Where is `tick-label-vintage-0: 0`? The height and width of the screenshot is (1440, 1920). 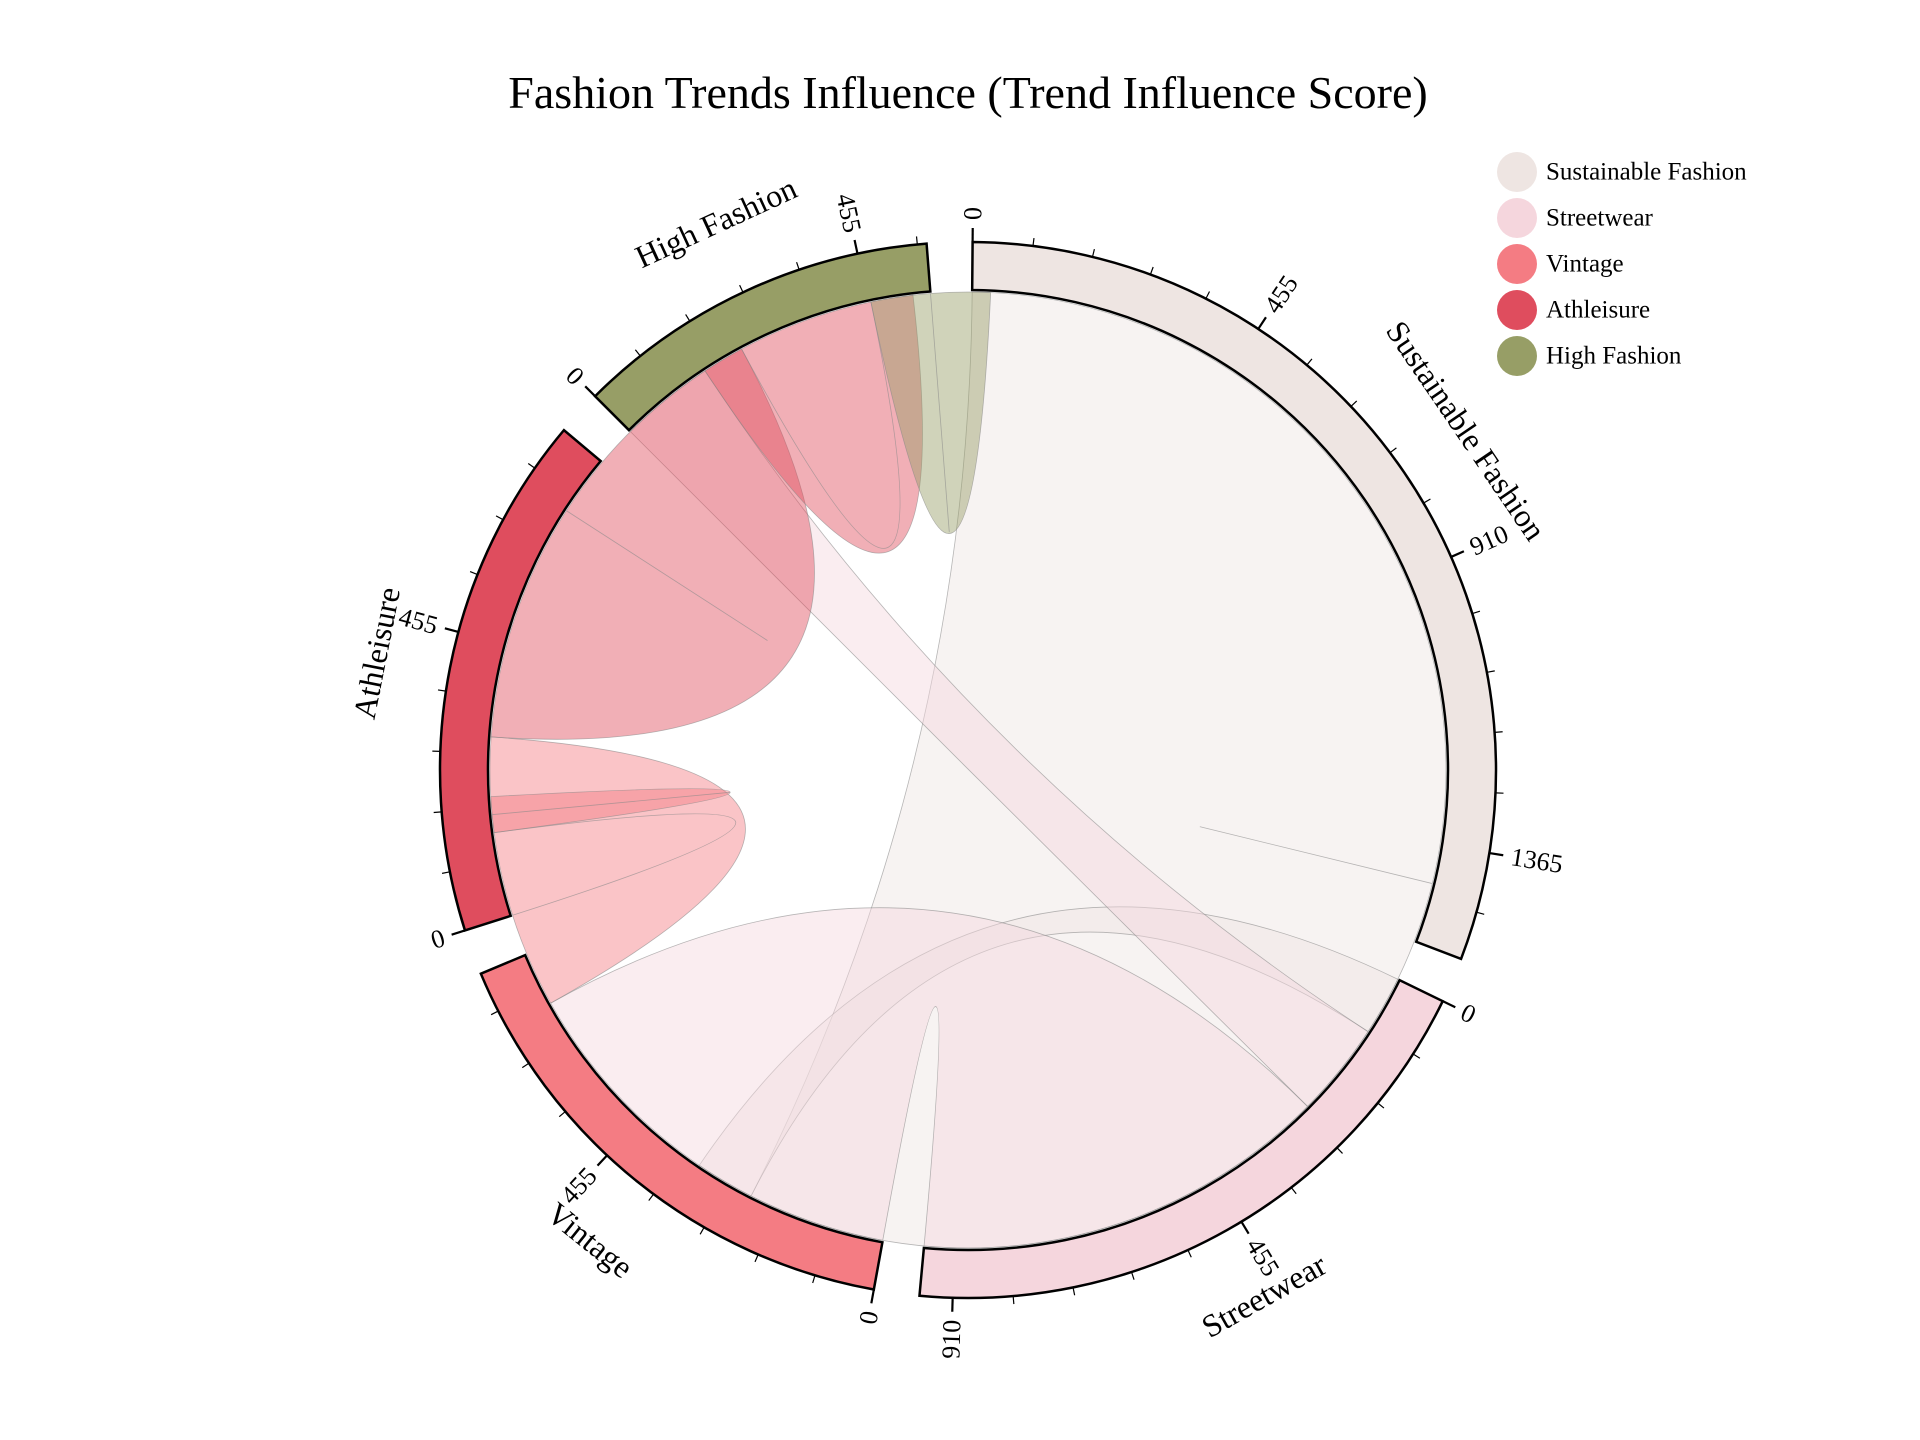 tick-label-vintage-0: 0 is located at coordinates (868, 1318).